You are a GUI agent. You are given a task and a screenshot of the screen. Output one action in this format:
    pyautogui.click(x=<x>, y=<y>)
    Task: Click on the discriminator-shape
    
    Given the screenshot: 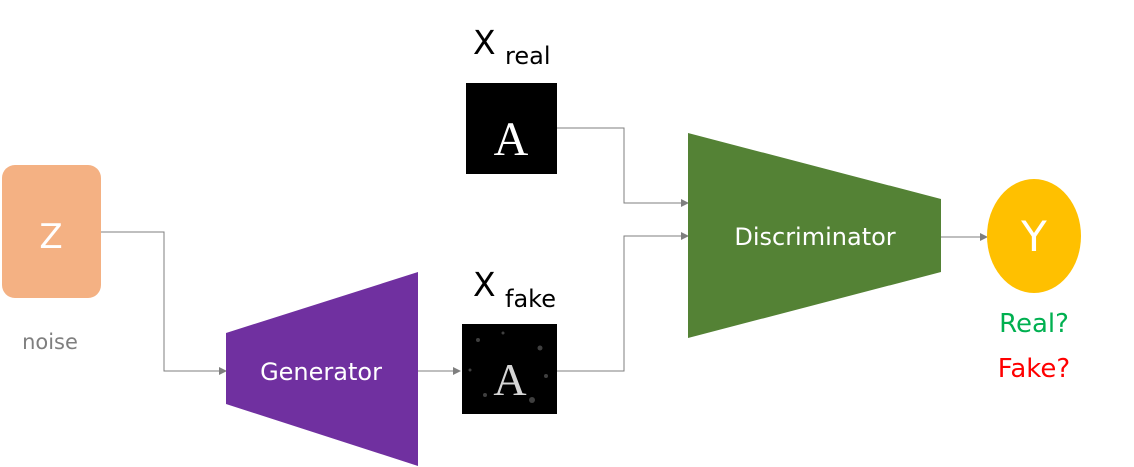 What is the action you would take?
    pyautogui.click(x=814, y=235)
    